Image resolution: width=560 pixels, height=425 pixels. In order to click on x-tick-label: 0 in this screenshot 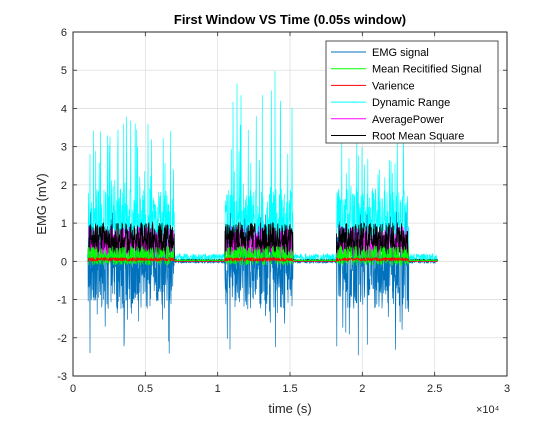, I will do `click(73, 389)`.